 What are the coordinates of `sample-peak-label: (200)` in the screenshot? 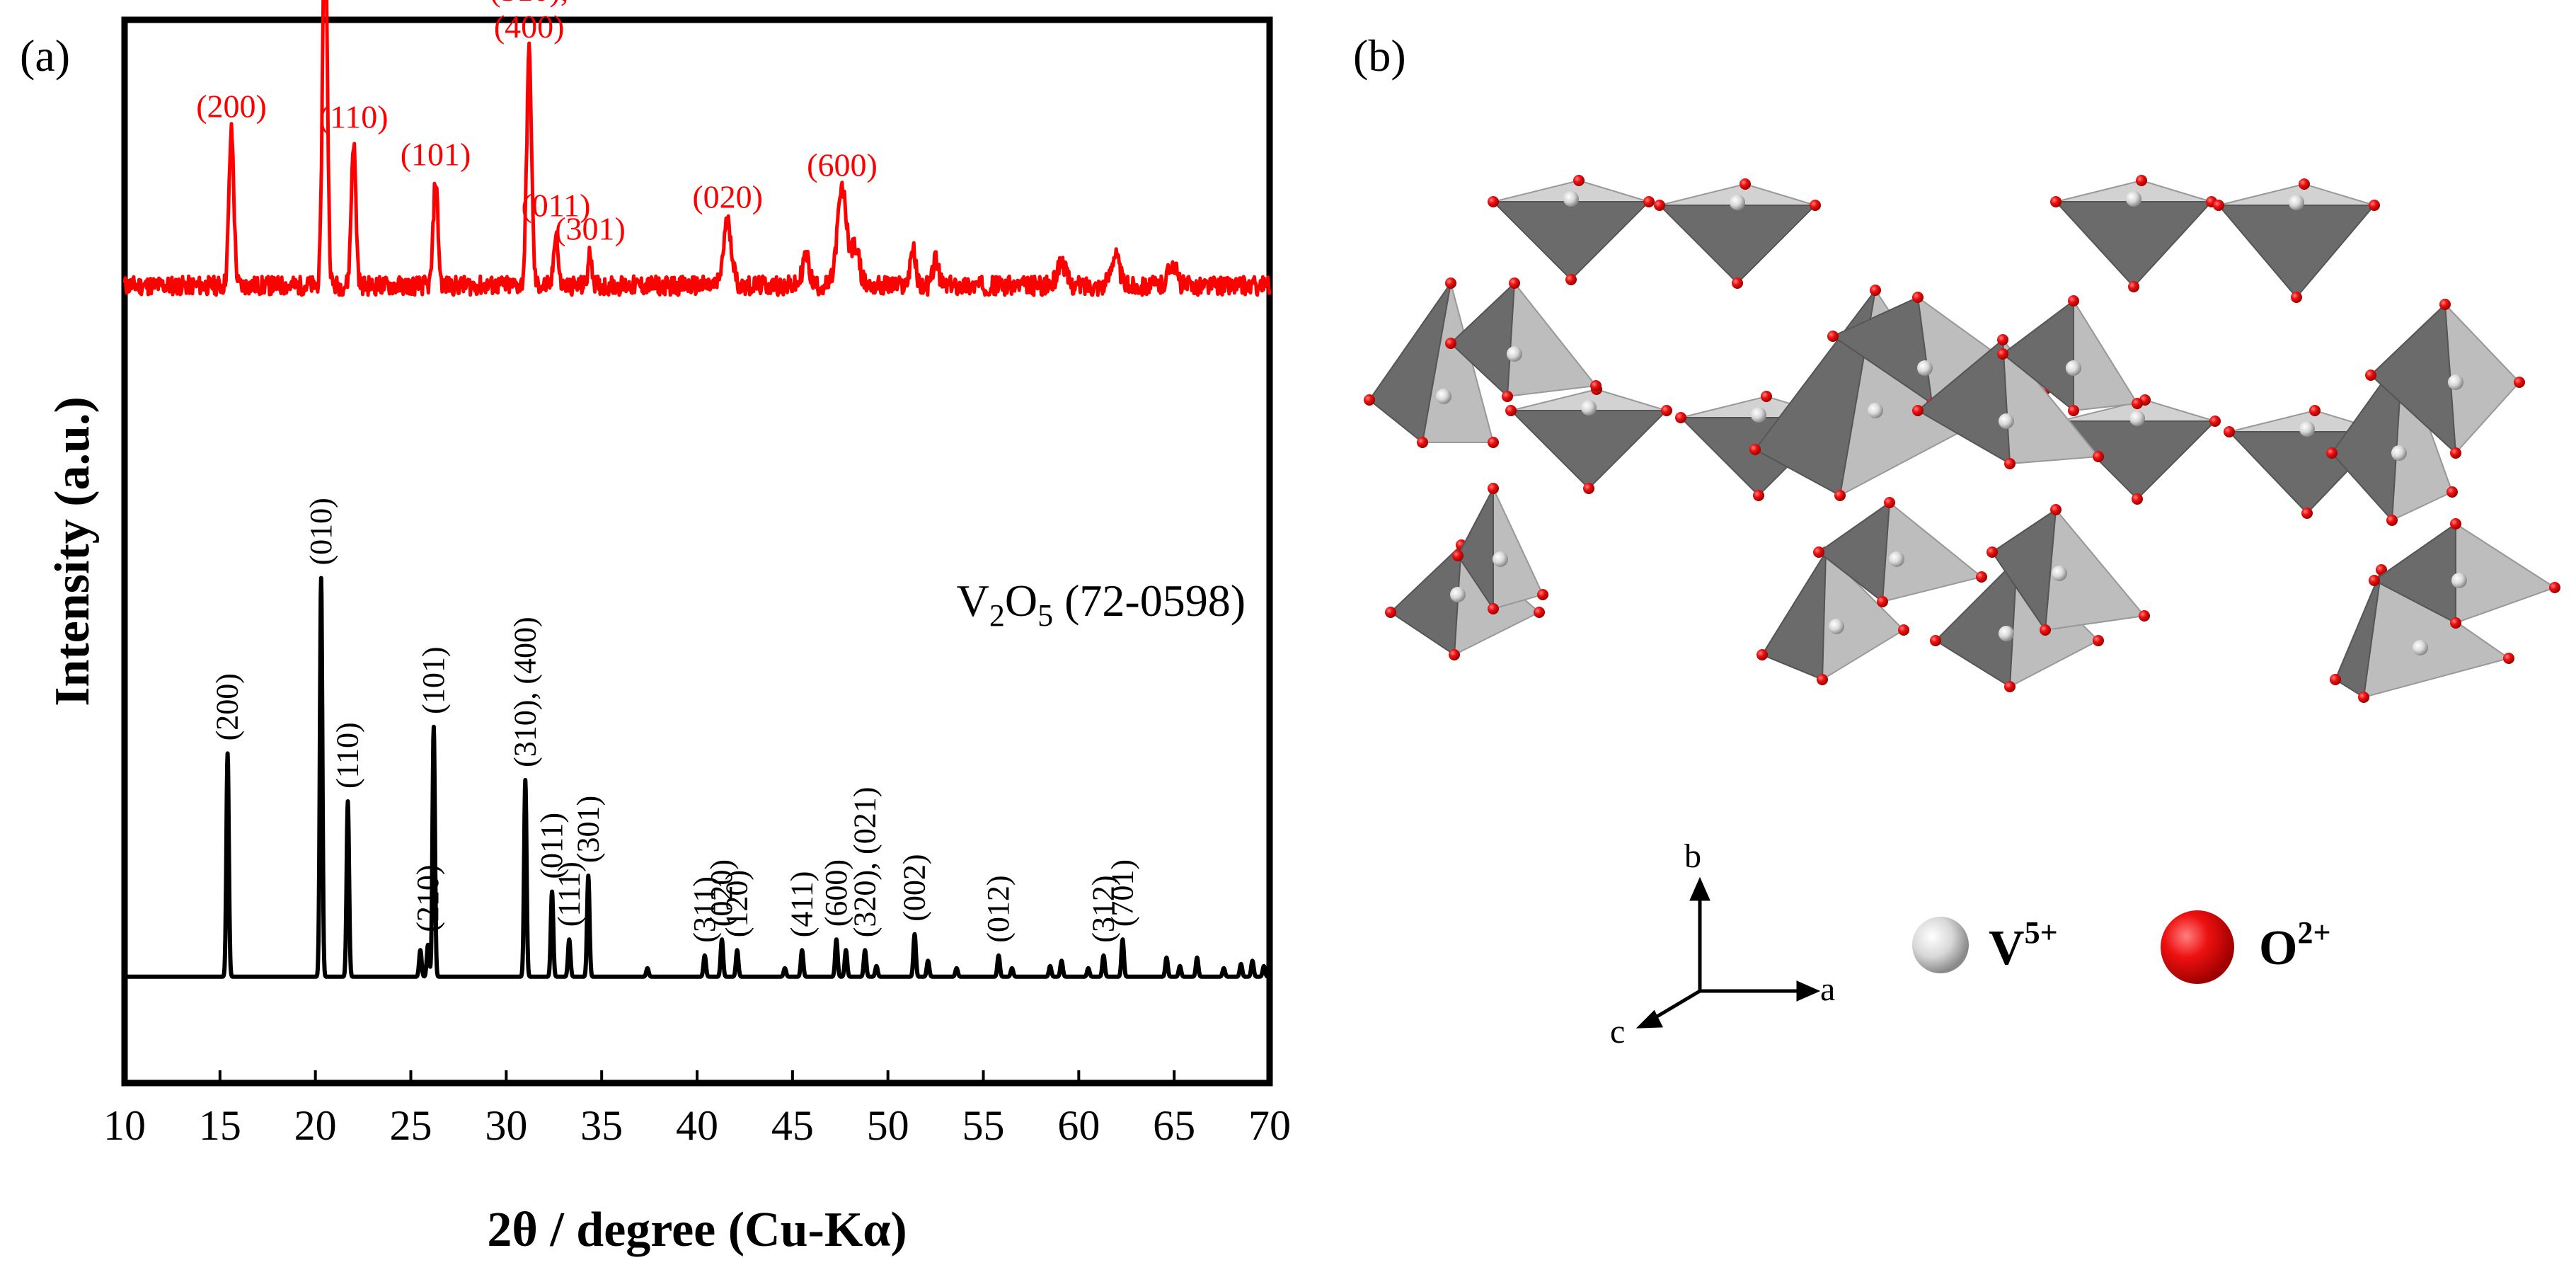 It's located at (232, 106).